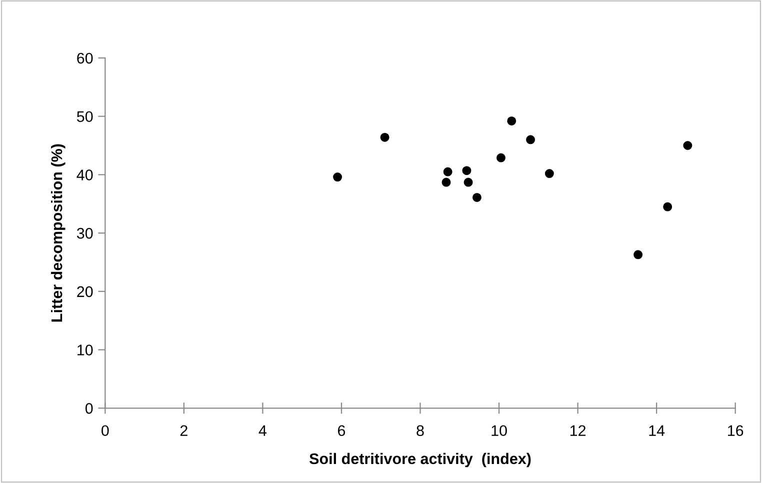  I want to click on x-tick-label: 4, so click(262, 430).